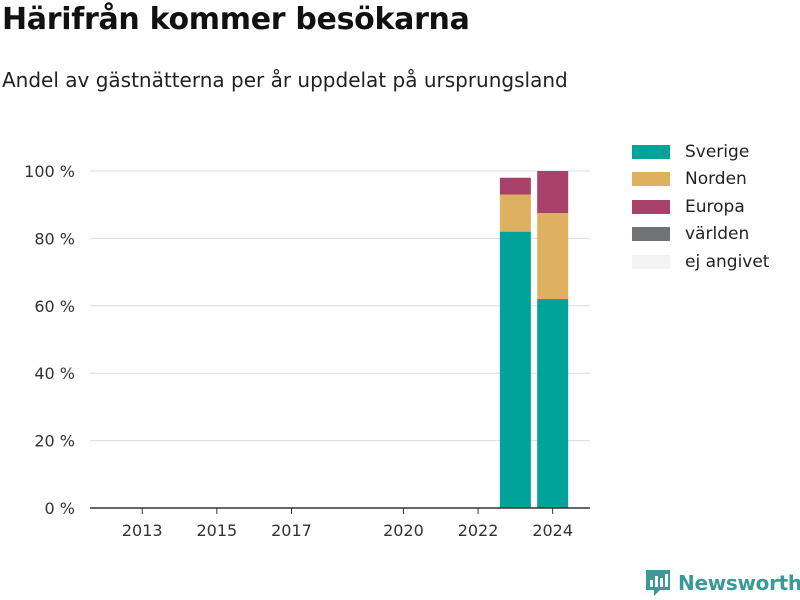 This screenshot has height=600, width=800. I want to click on legend-item: ej angivet, so click(700, 262).